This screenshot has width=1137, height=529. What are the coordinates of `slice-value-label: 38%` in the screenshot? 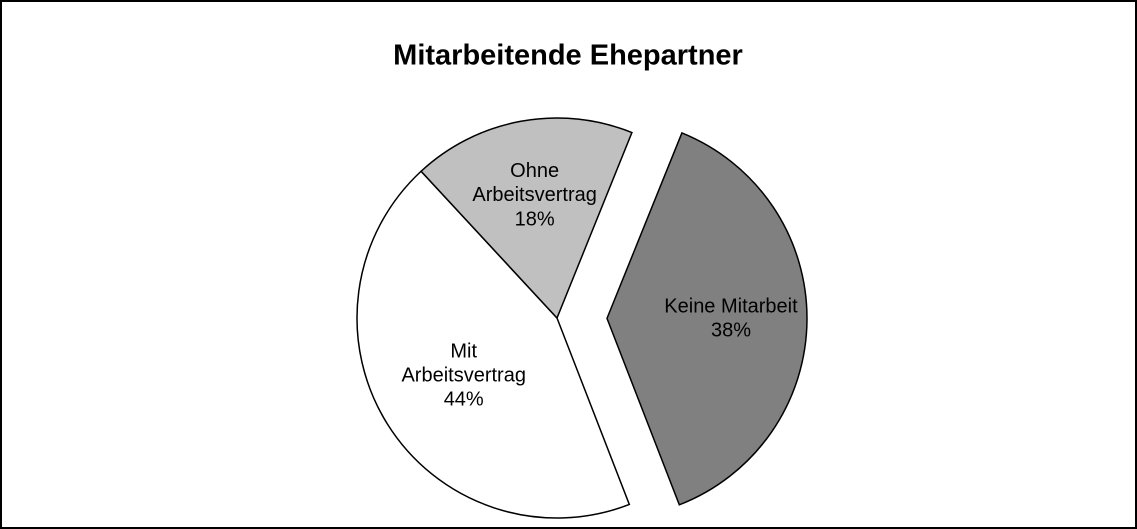 It's located at (731, 330).